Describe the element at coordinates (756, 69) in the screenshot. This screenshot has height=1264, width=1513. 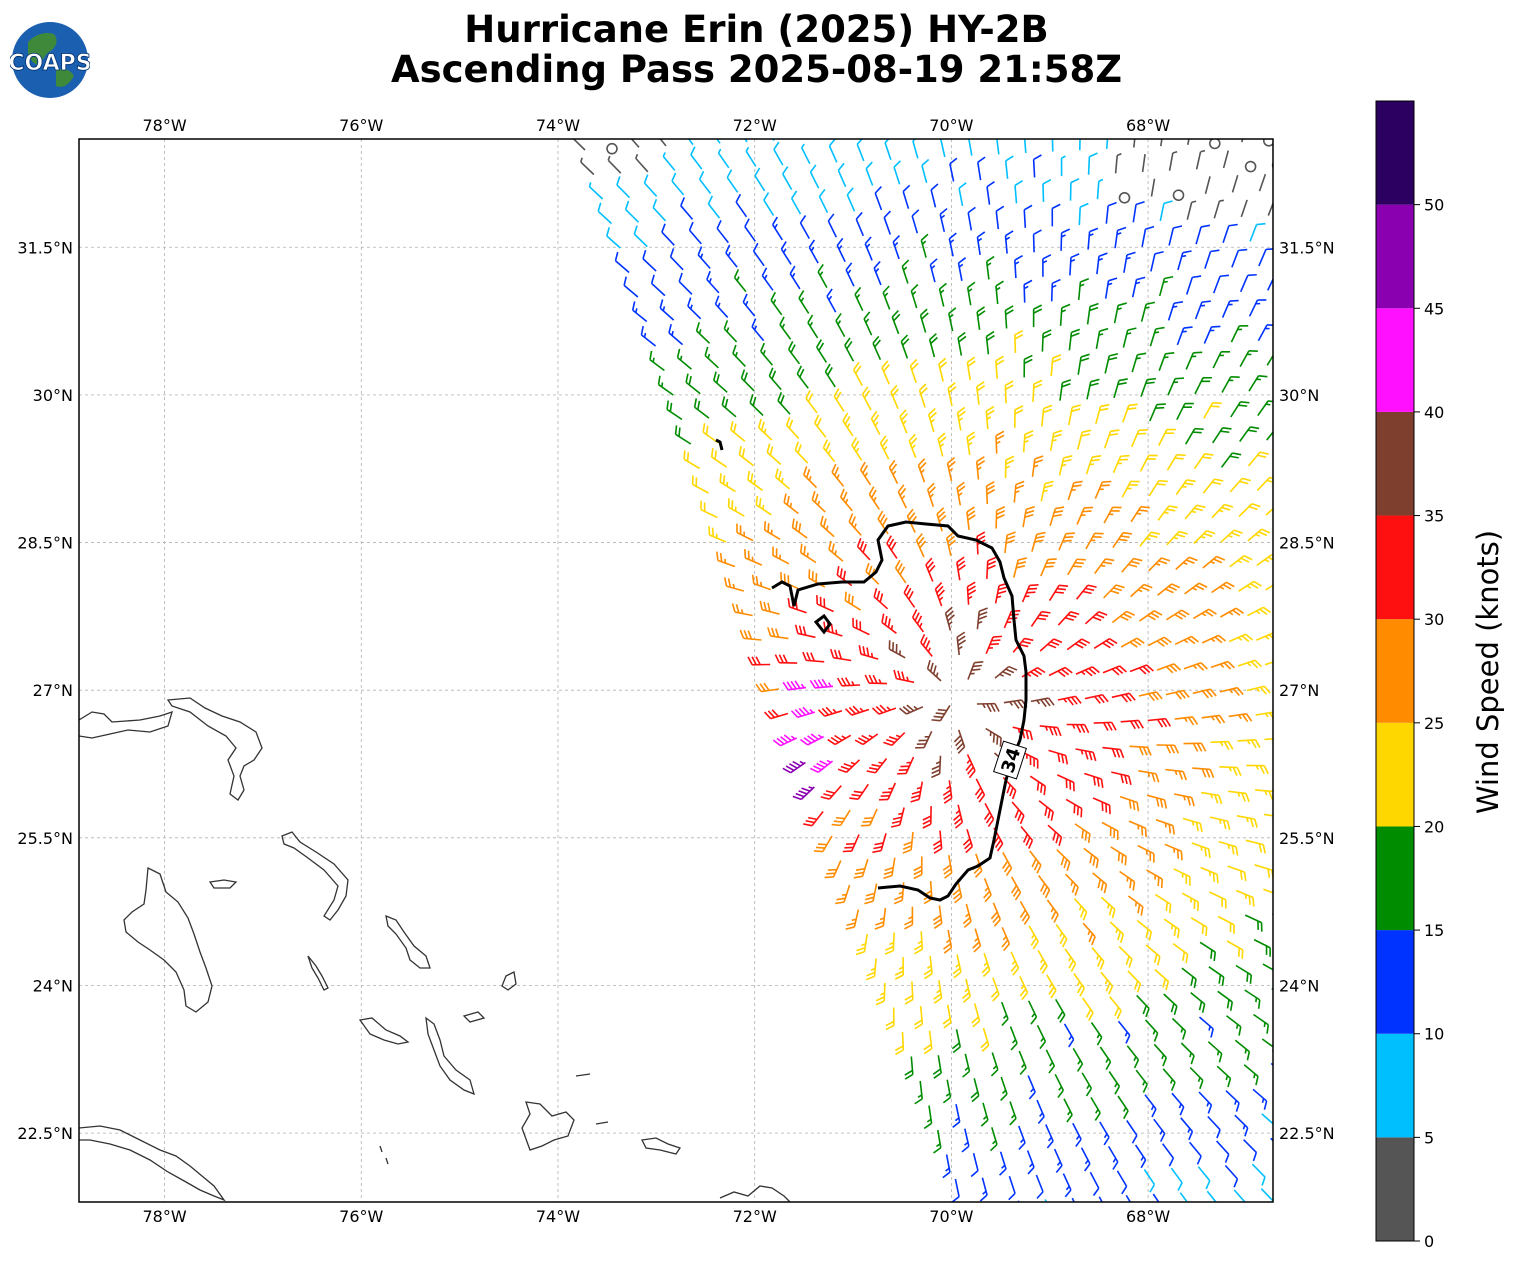
I see `chart-title-line-2: Ascending Pass 2025-08-19 21:58Z` at that location.